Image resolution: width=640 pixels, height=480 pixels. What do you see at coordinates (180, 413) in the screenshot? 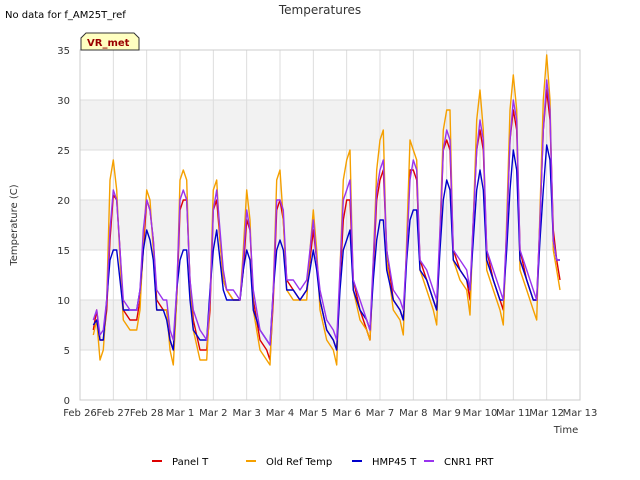
I see `x-tick-label: Mar 1` at bounding box center [180, 413].